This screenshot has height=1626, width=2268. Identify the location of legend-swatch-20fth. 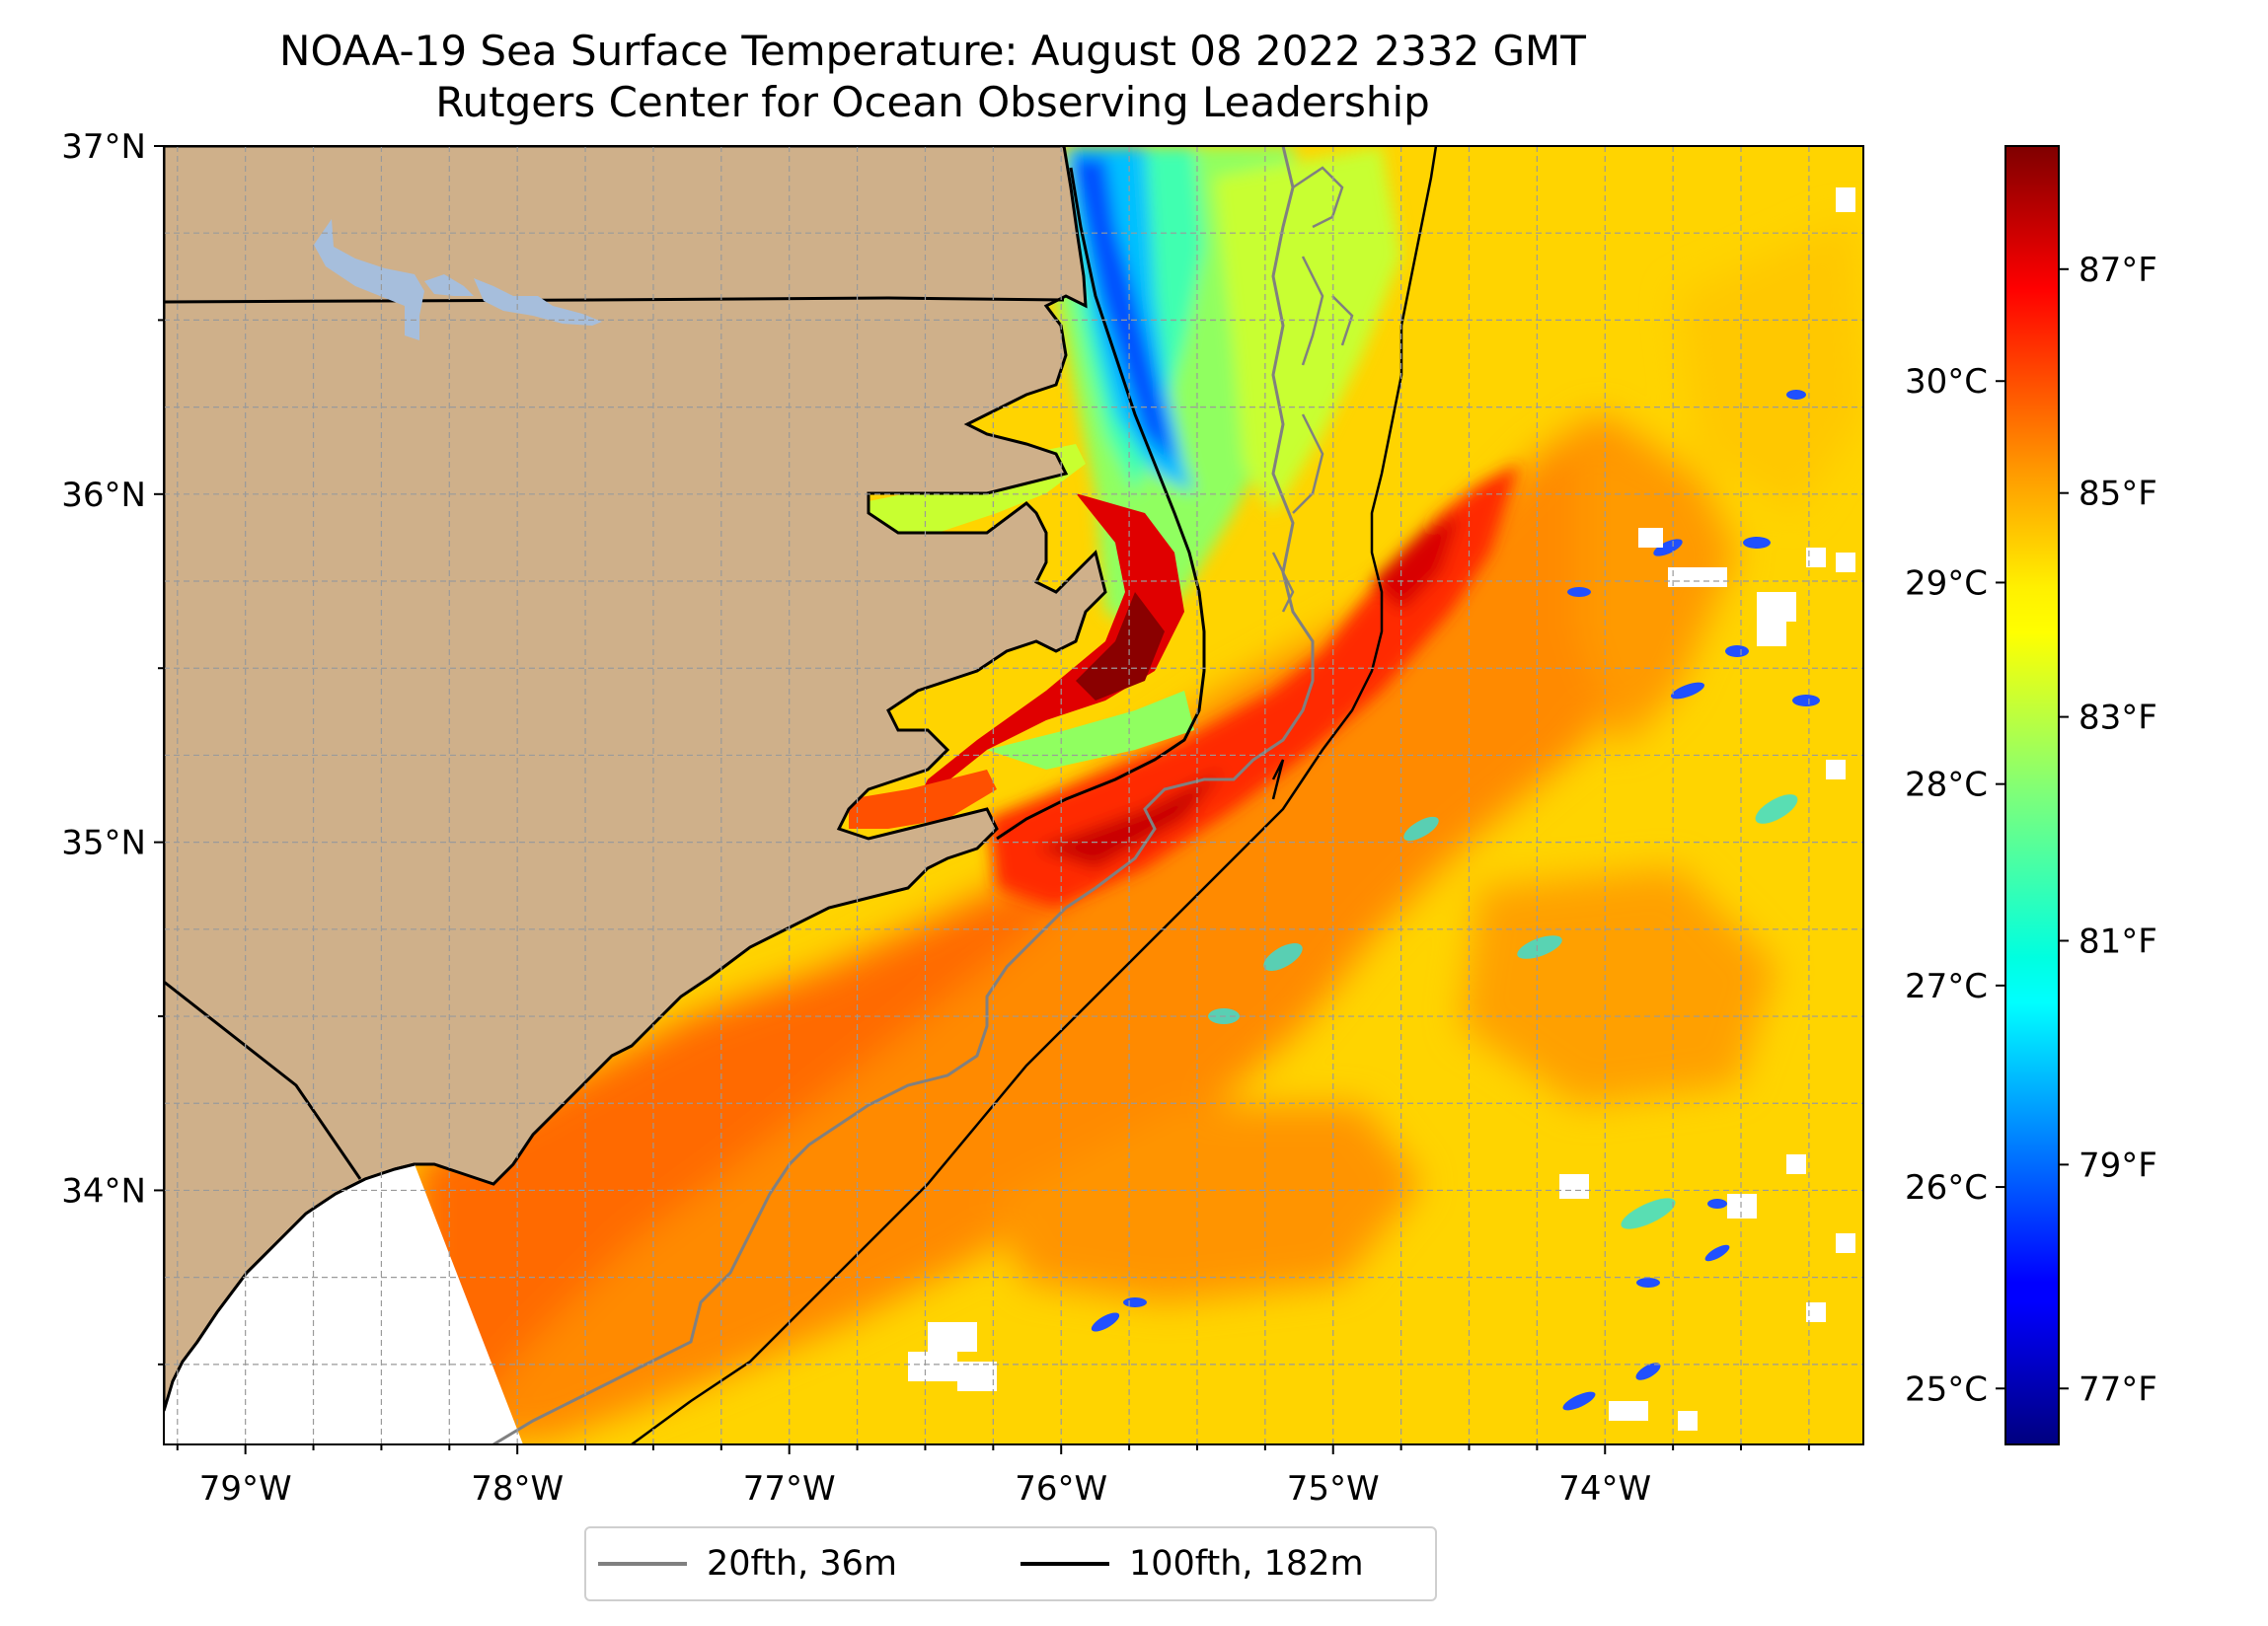
(642, 1564).